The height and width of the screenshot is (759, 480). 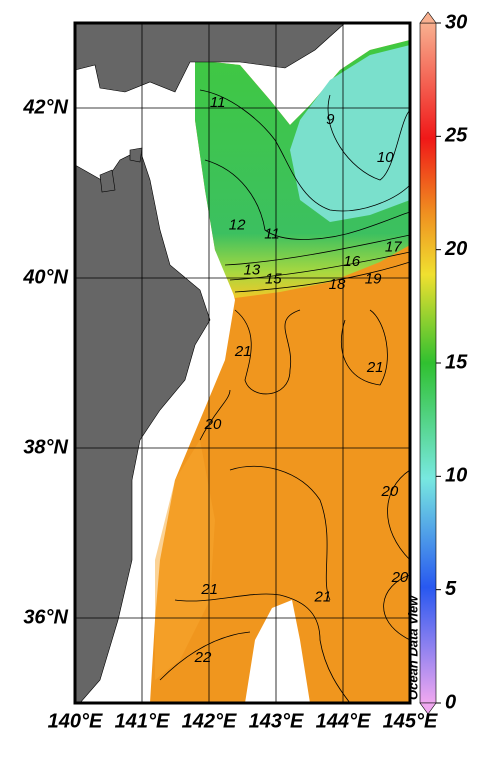 I want to click on x-tick-label: 145°E, so click(x=410, y=721).